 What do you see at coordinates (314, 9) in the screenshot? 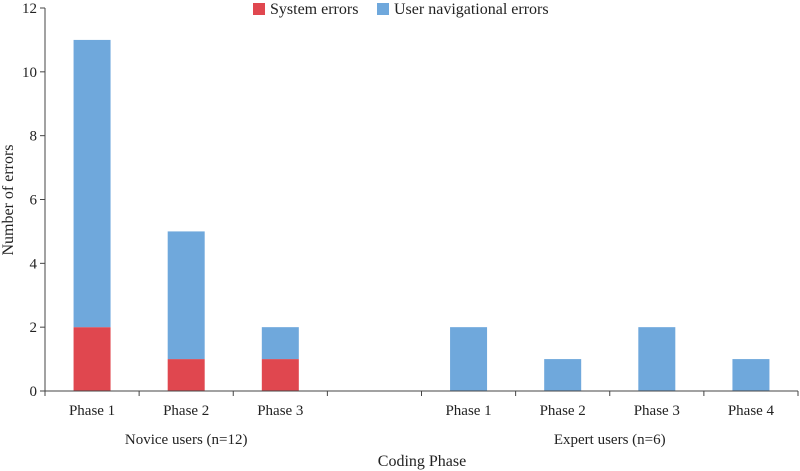
I see `legend-label-system-errors: System errors` at bounding box center [314, 9].